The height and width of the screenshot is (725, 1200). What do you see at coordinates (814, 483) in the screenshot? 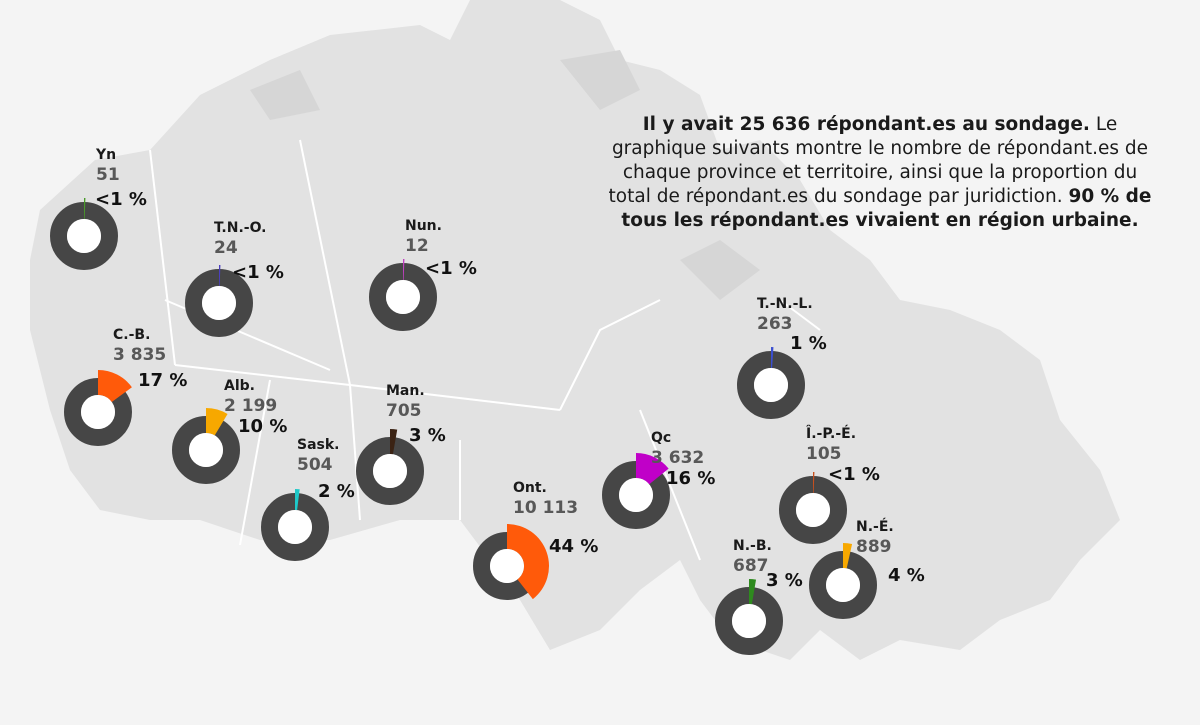
I see `donut-slice-ipe` at bounding box center [814, 483].